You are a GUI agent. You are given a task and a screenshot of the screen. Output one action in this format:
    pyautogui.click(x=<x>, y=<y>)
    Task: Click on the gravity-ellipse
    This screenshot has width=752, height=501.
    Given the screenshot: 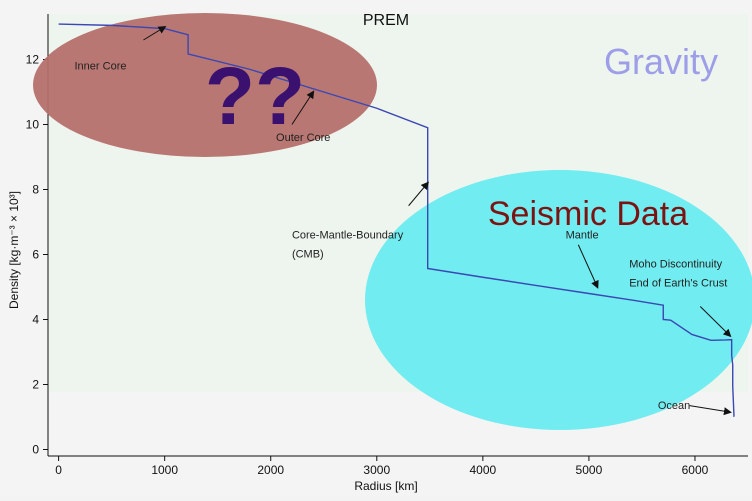 What is the action you would take?
    pyautogui.click(x=205, y=85)
    